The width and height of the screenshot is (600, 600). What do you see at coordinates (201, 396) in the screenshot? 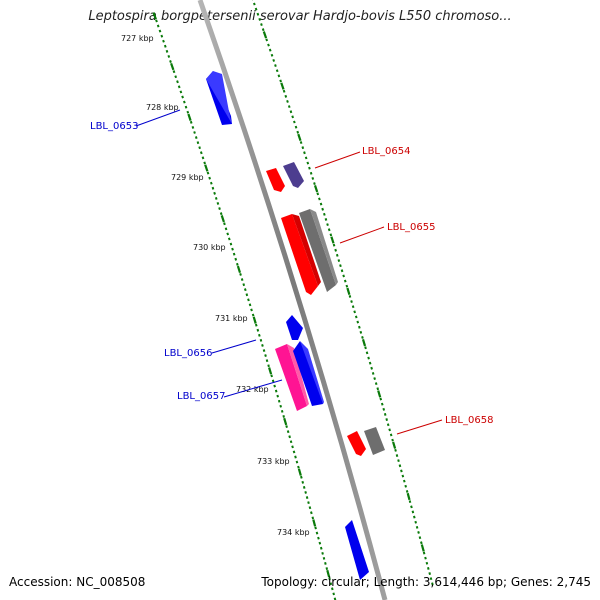
I see `gene-label-lbl-0657: LBL_0657` at bounding box center [201, 396].